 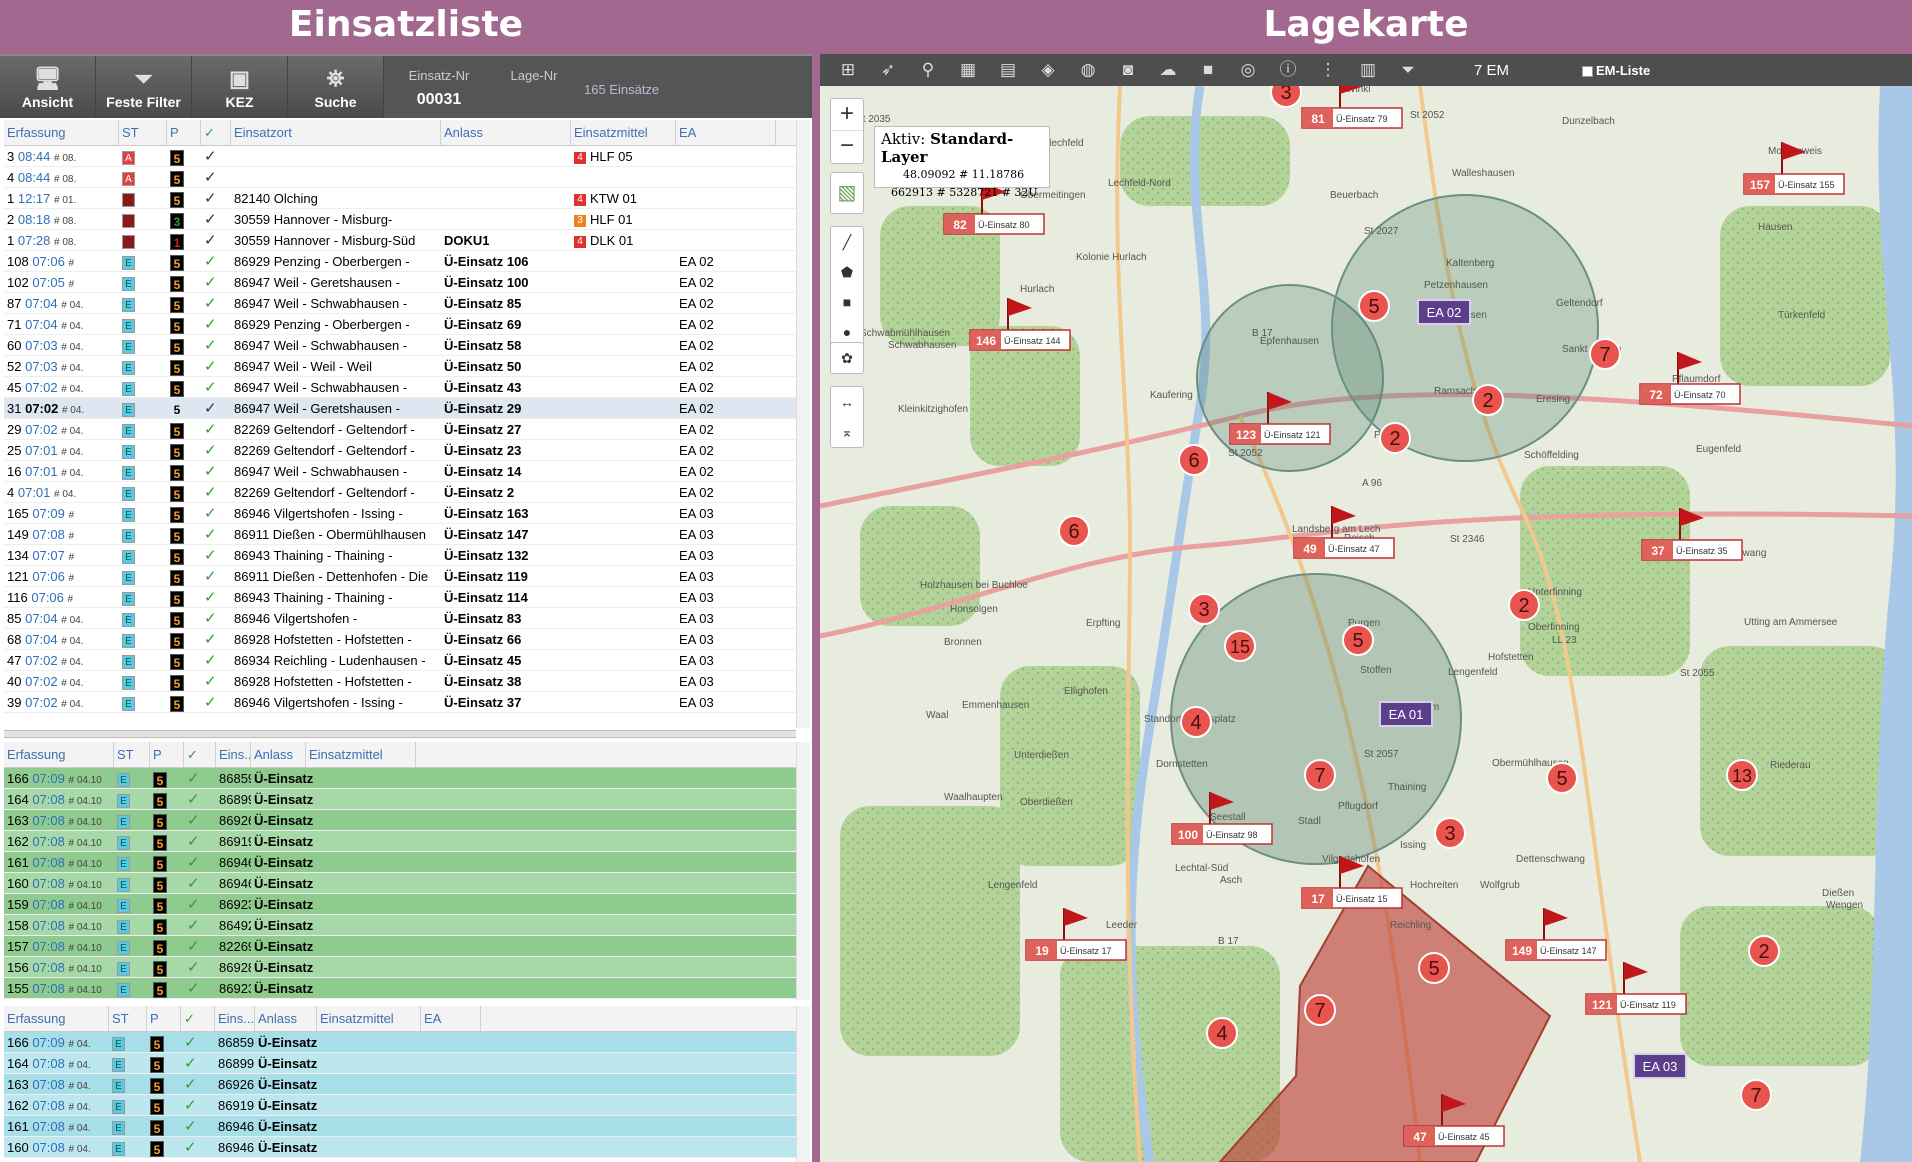 What do you see at coordinates (155, 87) in the screenshot?
I see `feste-filter-button: ⏷ Feste Filter 135` at bounding box center [155, 87].